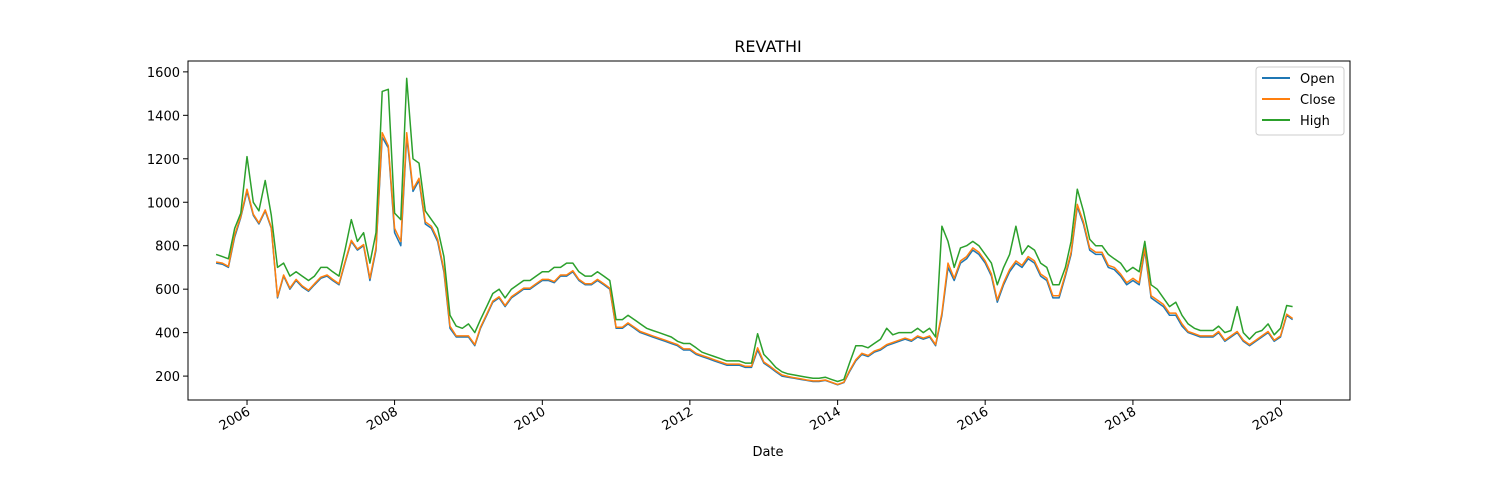 Image resolution: width=1500 pixels, height=500 pixels. Describe the element at coordinates (1317, 100) in the screenshot. I see `legend-label-close: Close` at that location.